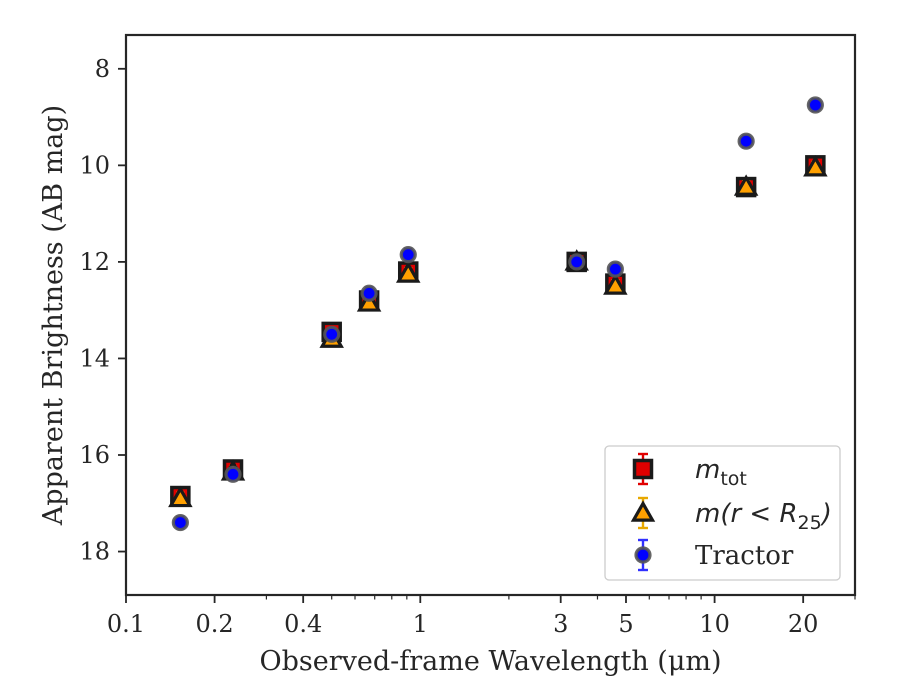 This screenshot has height=700, width=900. Describe the element at coordinates (420, 624) in the screenshot. I see `x-tick-label: 1` at that location.